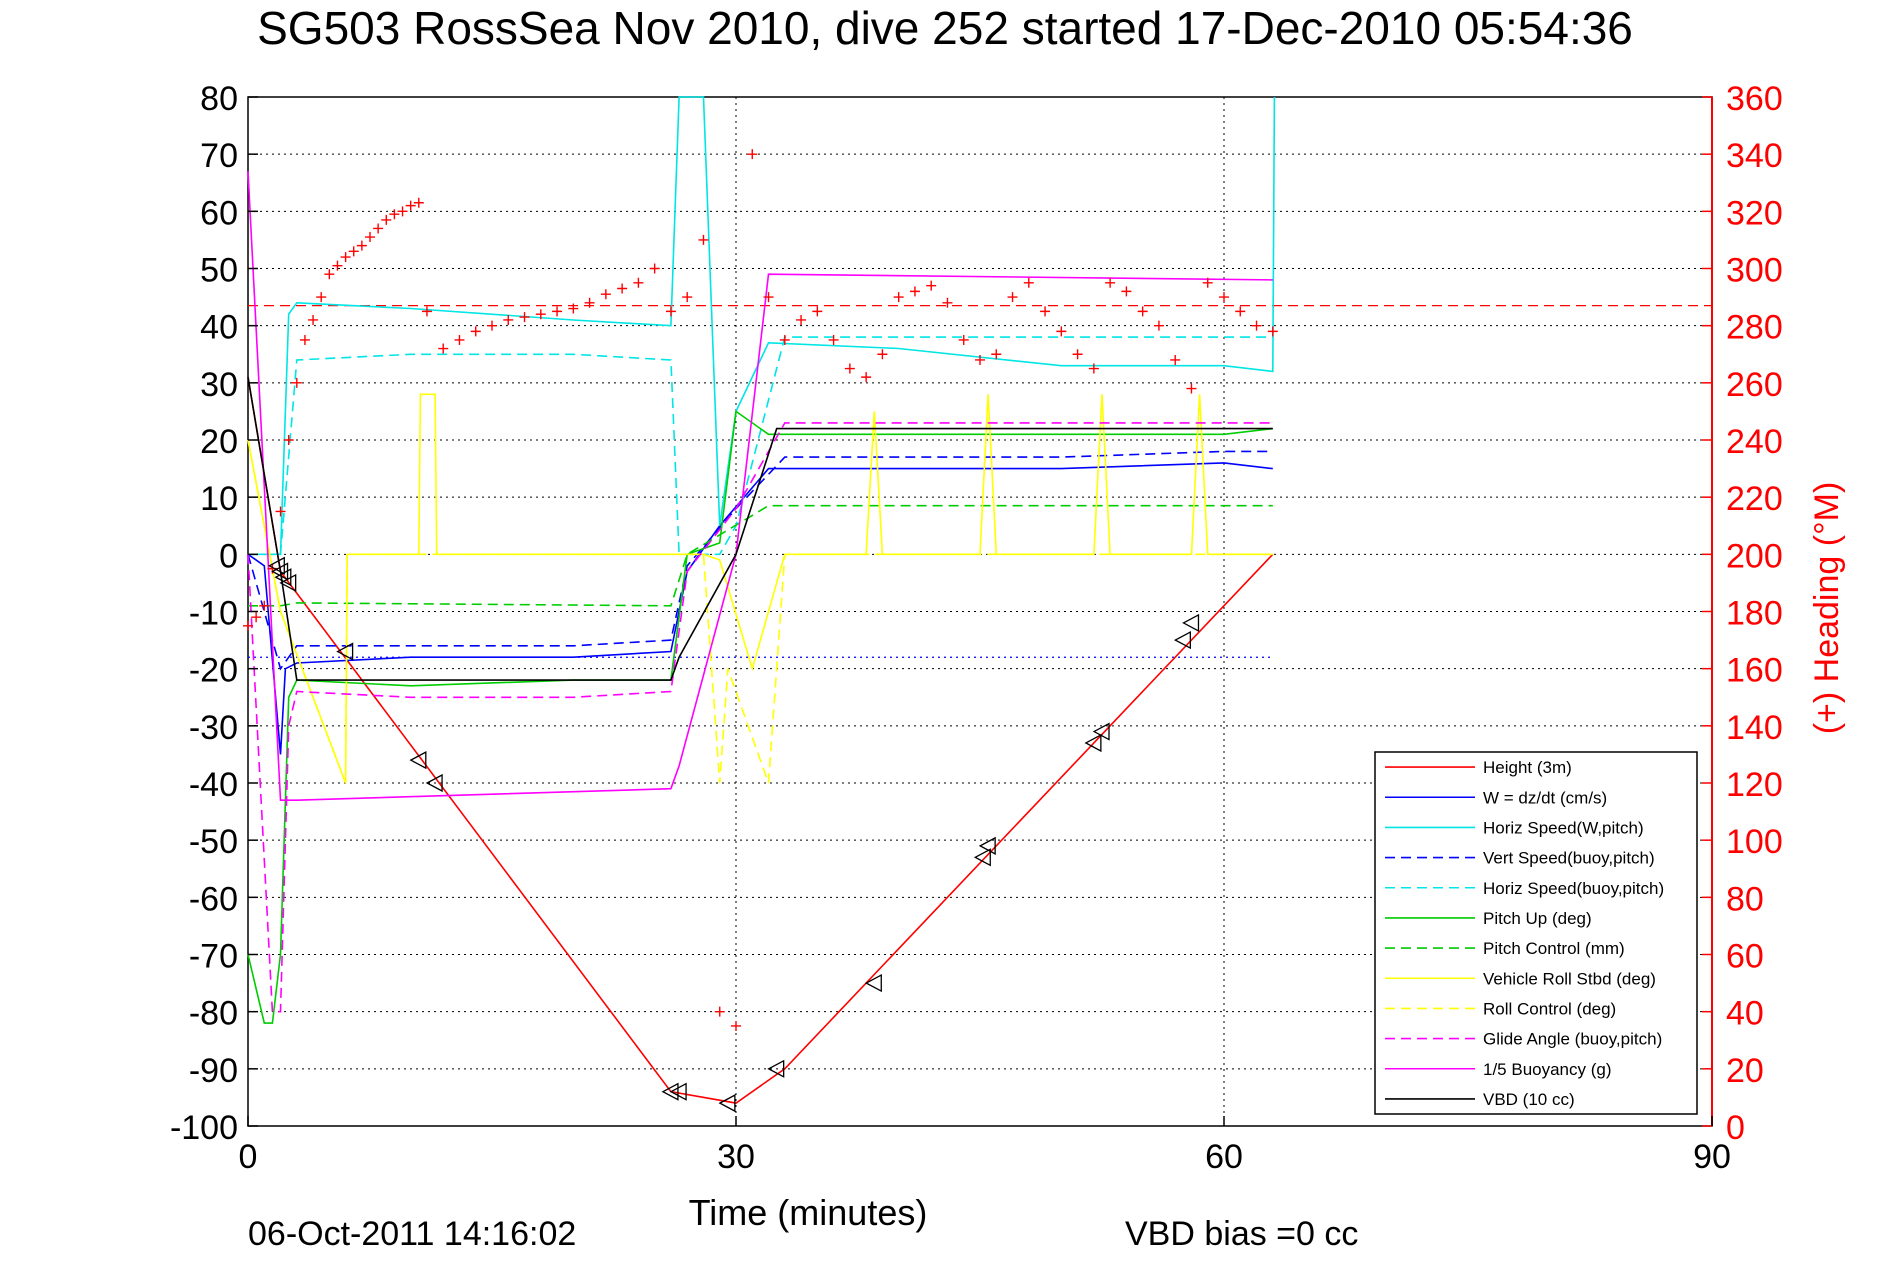  Describe the element at coordinates (219, 156) in the screenshot. I see `y-tick-label: 70` at that location.